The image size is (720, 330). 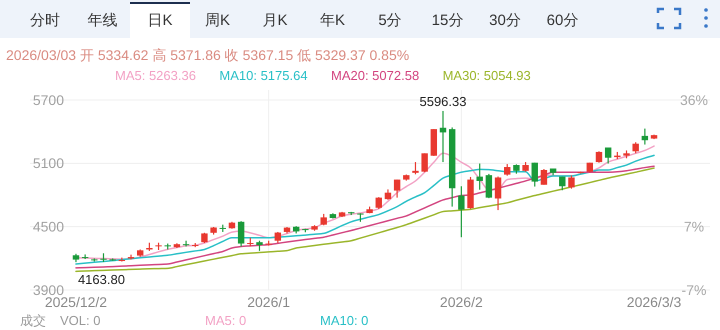 I want to click on text: 年线, so click(x=103, y=20).